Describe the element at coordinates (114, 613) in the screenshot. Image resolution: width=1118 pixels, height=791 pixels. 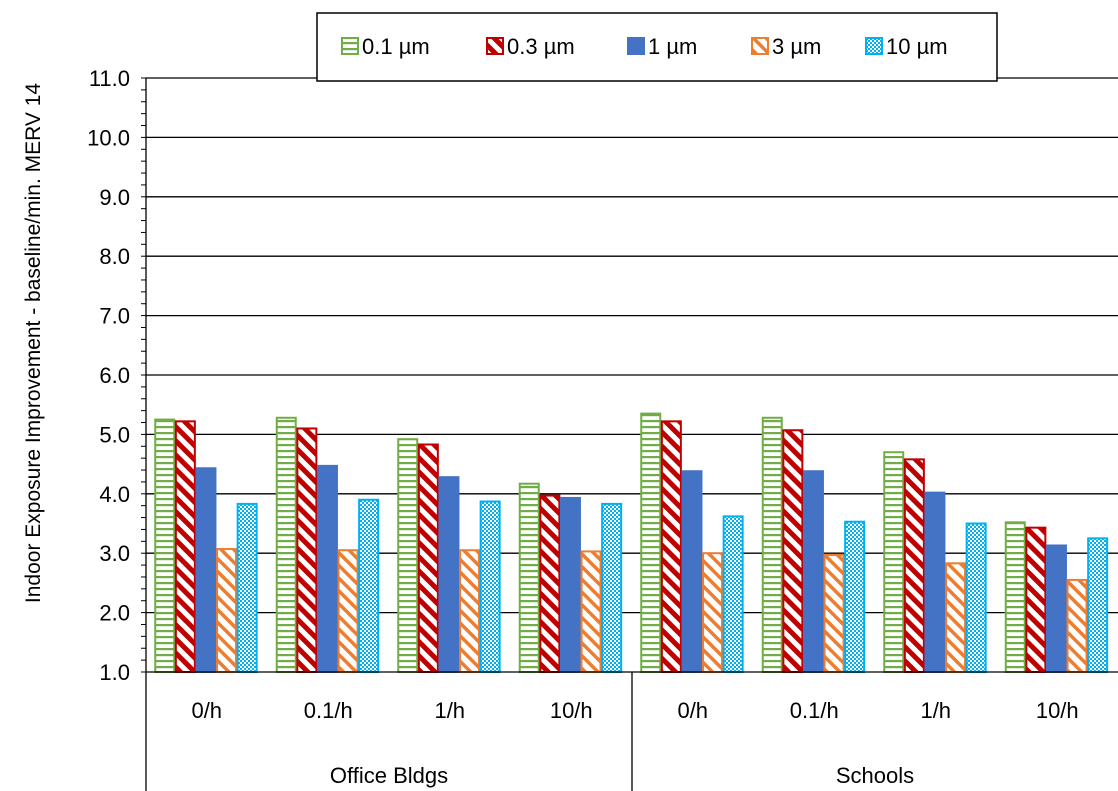
I see `y-tick-label: 2.0` at that location.